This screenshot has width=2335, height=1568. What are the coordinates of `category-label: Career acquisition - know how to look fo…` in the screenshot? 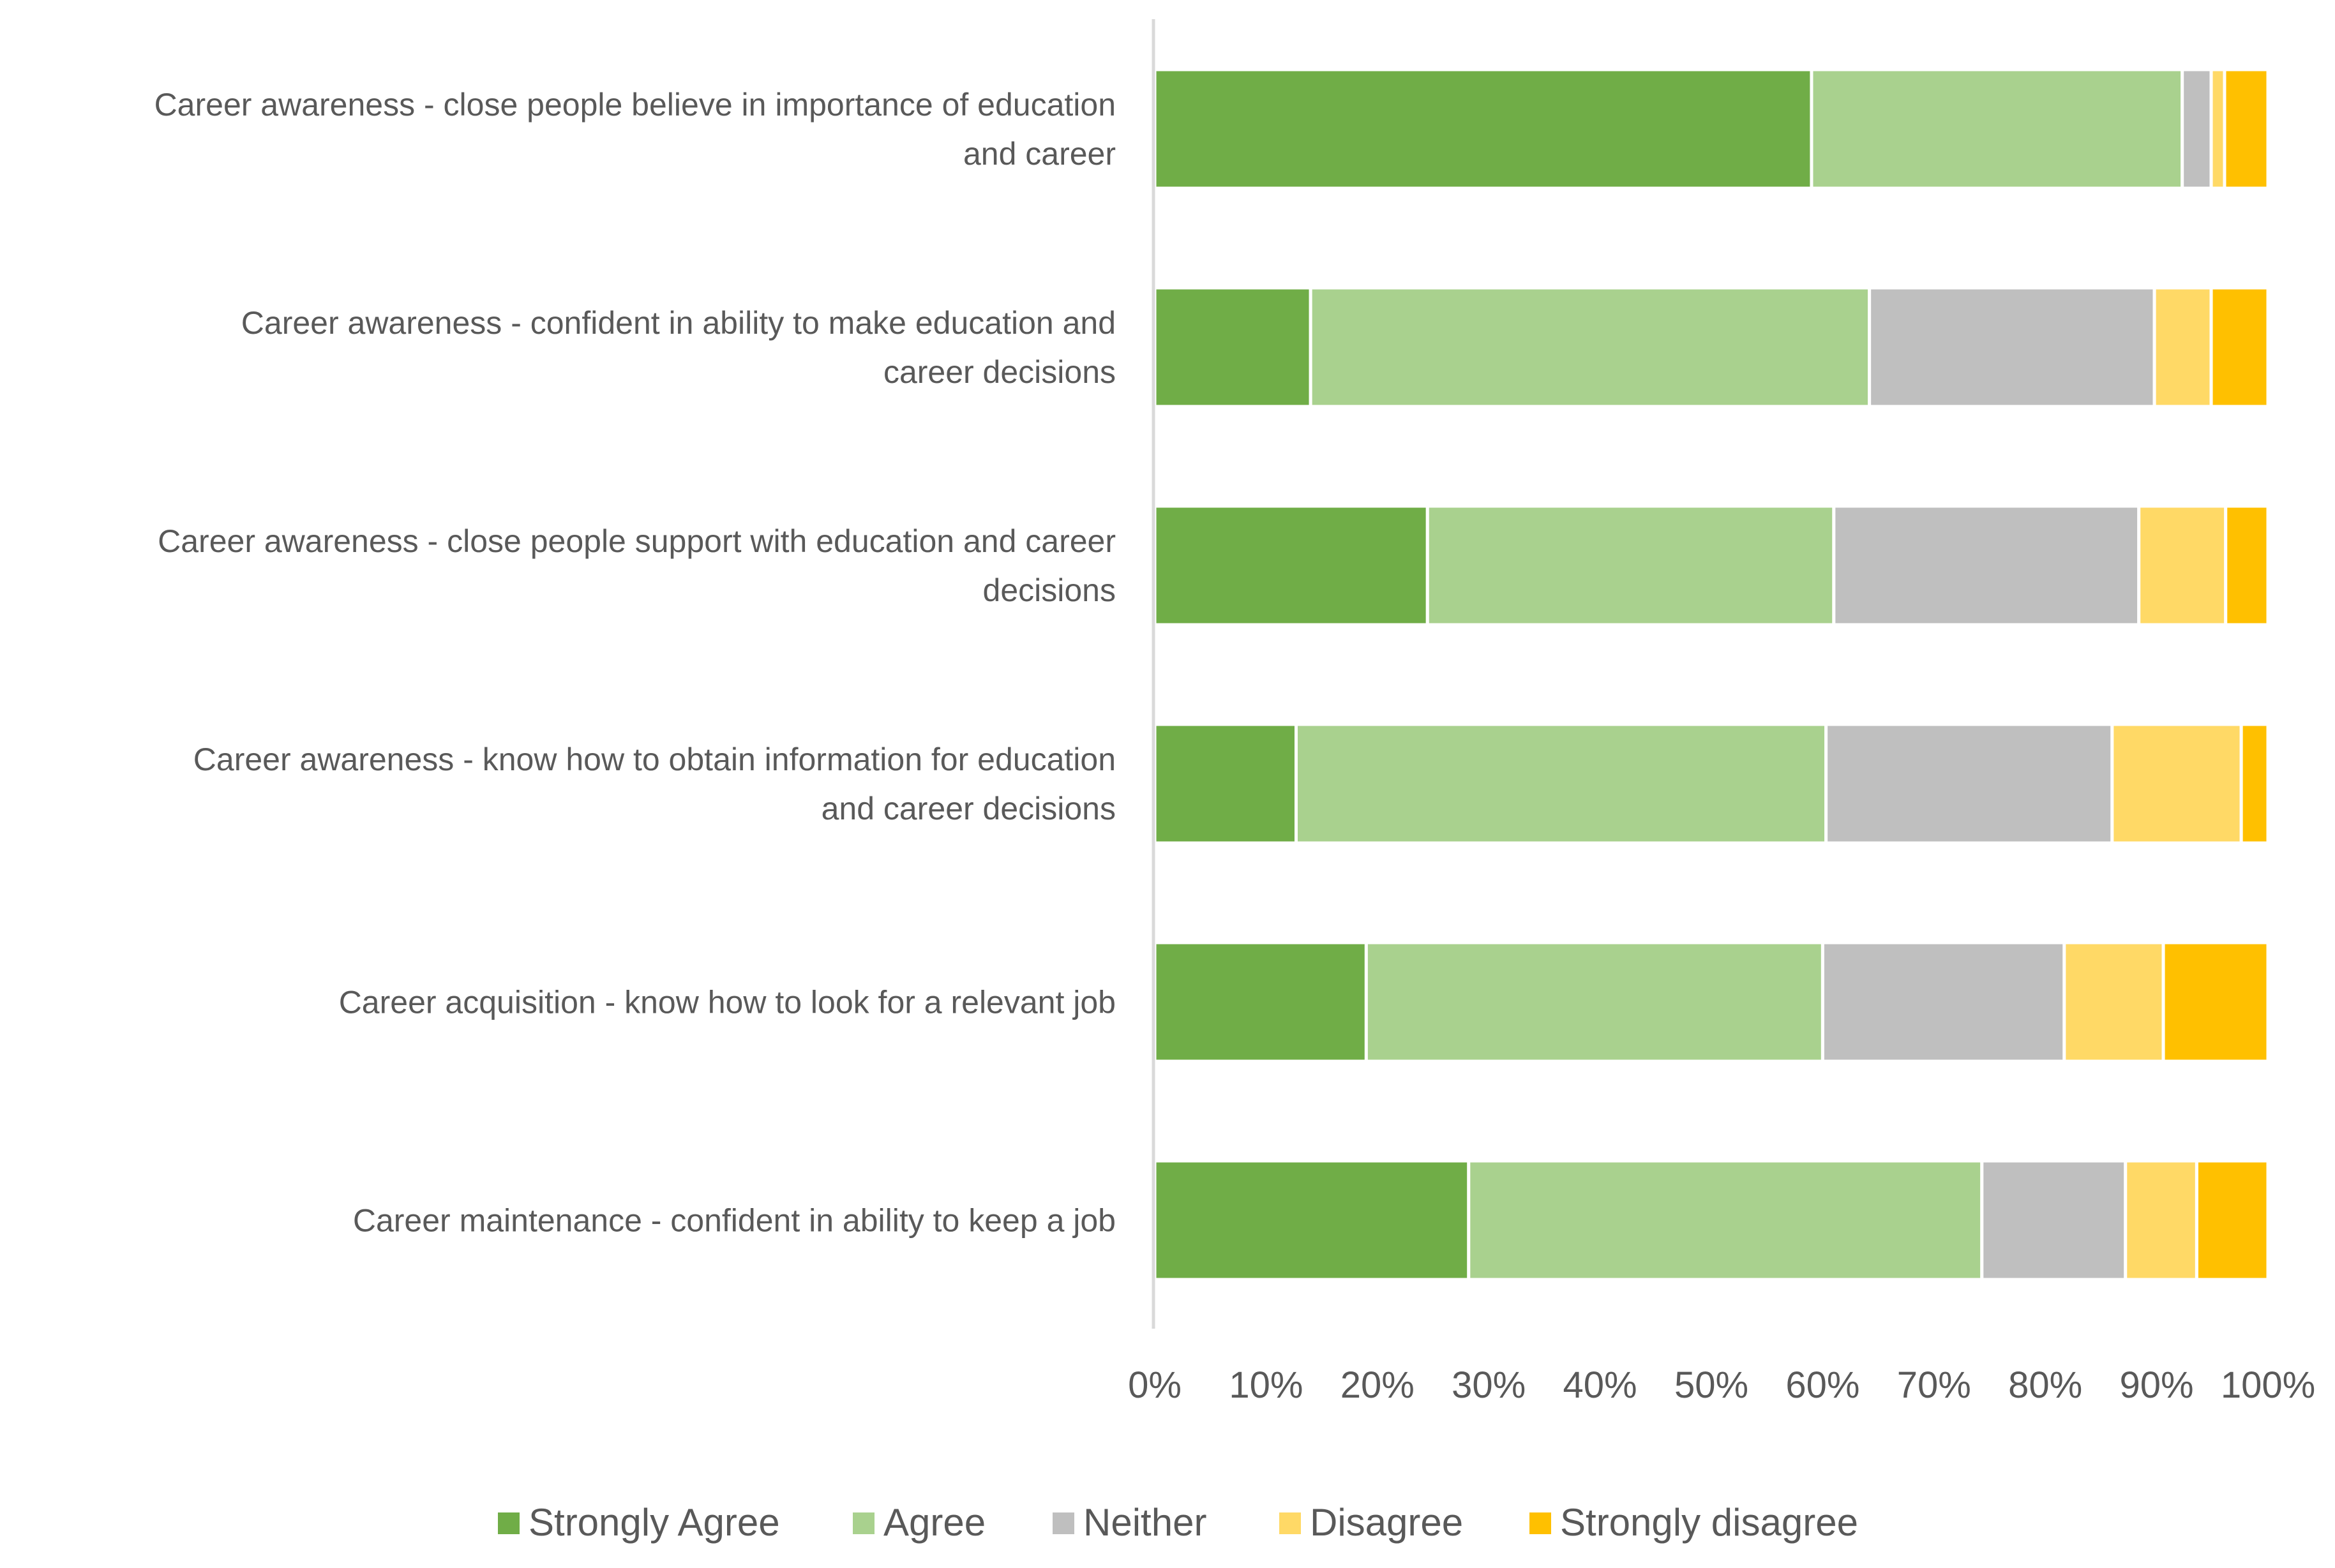 It's located at (728, 1003).